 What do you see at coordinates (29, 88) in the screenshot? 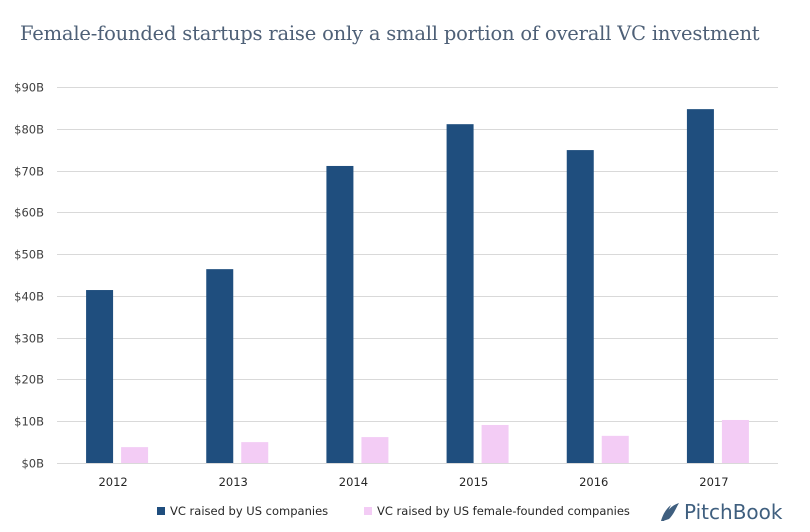
I see `y-tick-label: $90B` at bounding box center [29, 88].